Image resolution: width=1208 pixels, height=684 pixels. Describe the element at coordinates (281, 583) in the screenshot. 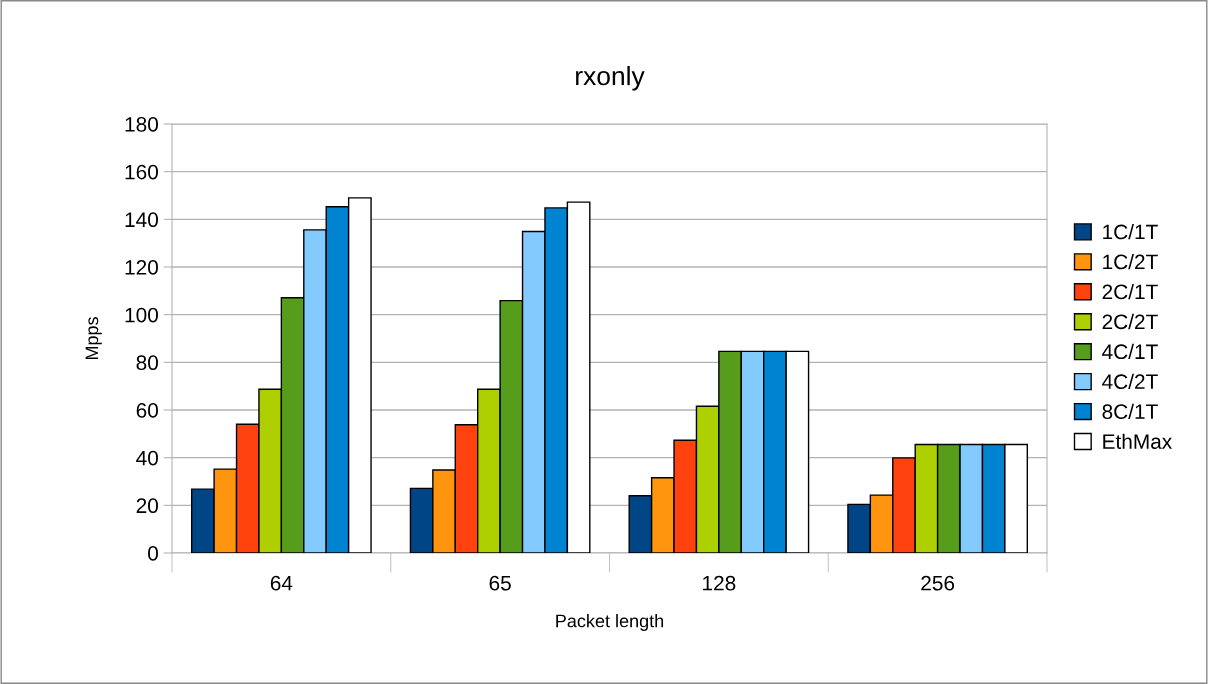

I see `x-tick-label: 64` at that location.